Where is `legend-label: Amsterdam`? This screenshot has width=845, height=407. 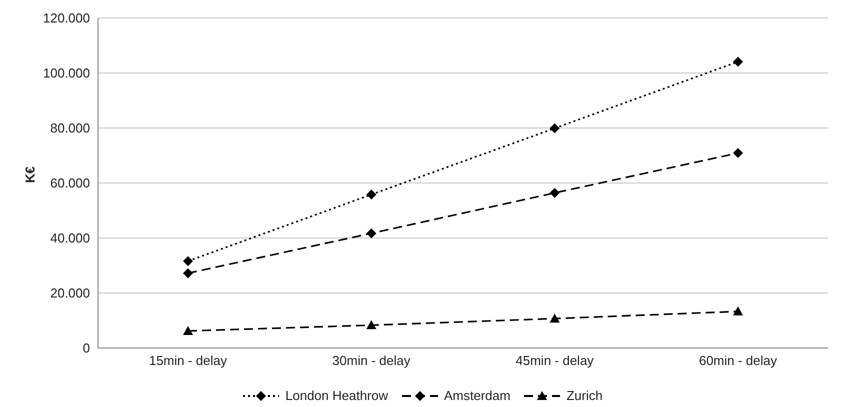
legend-label: Amsterdam is located at coordinates (476, 395).